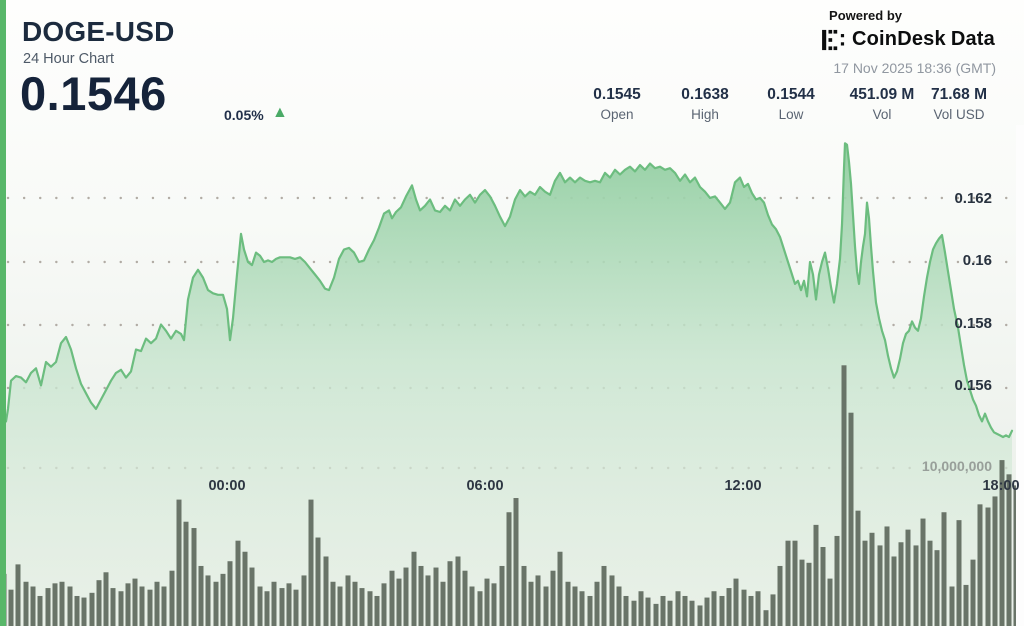 The image size is (1024, 626). Describe the element at coordinates (1020, 375) in the screenshot. I see `chart-right-gutter` at that location.